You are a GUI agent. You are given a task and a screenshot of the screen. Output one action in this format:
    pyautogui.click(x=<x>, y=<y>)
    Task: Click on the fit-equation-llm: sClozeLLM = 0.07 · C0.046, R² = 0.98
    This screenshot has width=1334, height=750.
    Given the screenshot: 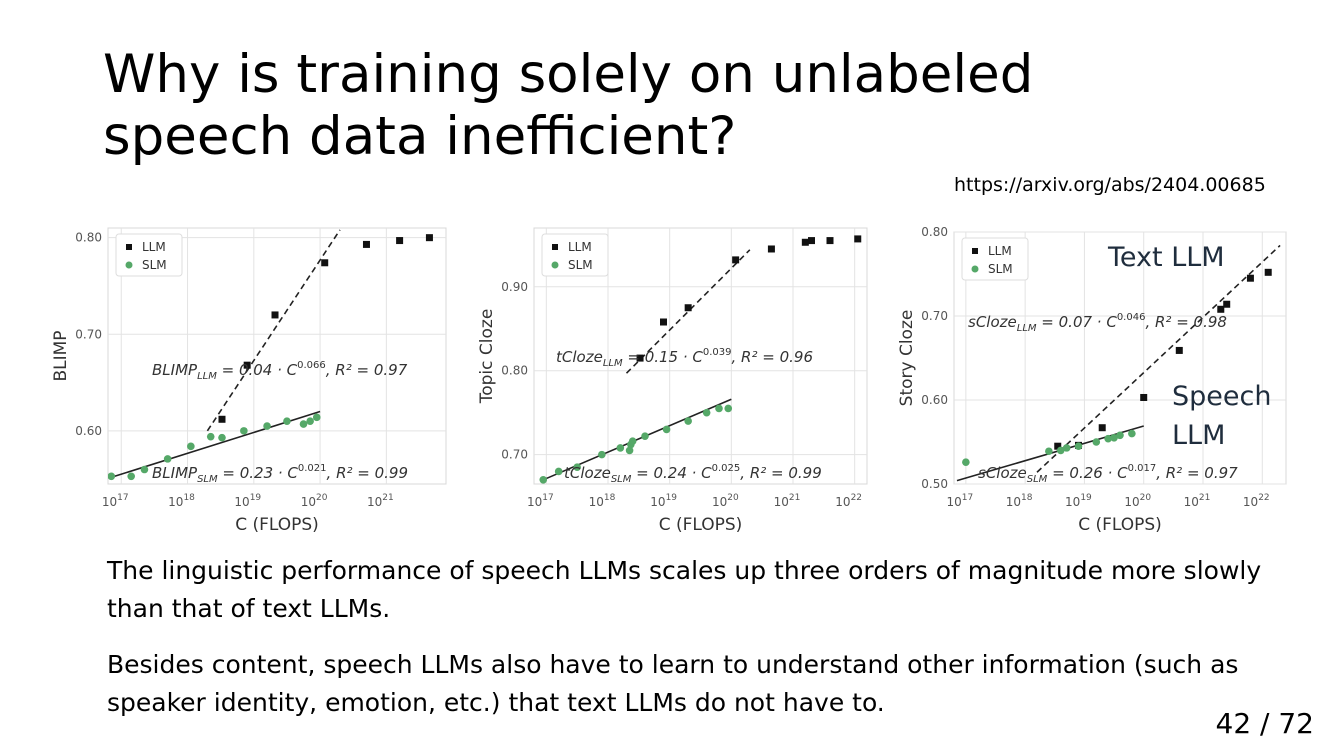 What is the action you would take?
    pyautogui.click(x=1097, y=323)
    